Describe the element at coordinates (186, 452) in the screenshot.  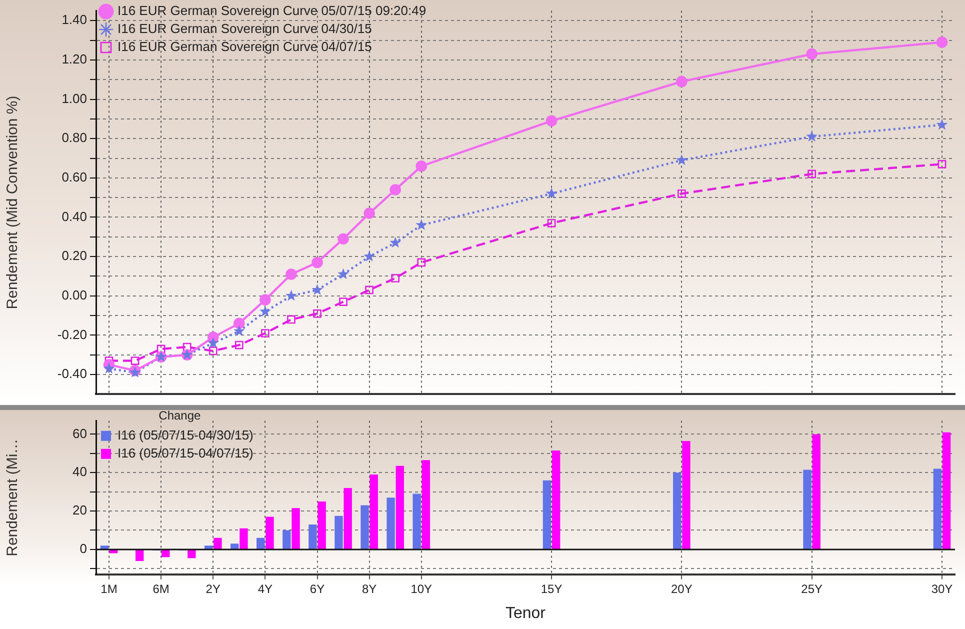
I see `legend-label: I16 (05/07/15-04/07/15)` at that location.